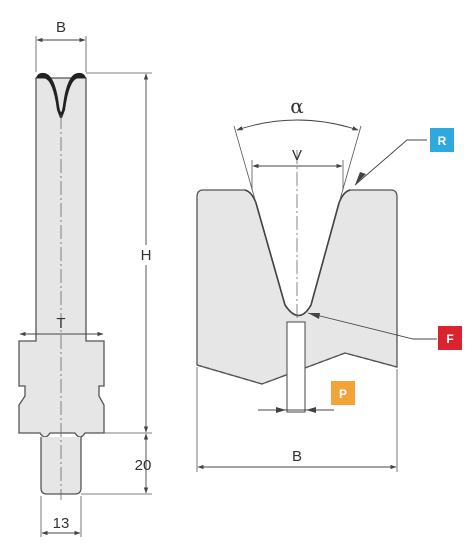 Image resolution: width=471 pixels, height=551 pixels. What do you see at coordinates (296, 367) in the screenshot?
I see `tang-slot` at bounding box center [296, 367].